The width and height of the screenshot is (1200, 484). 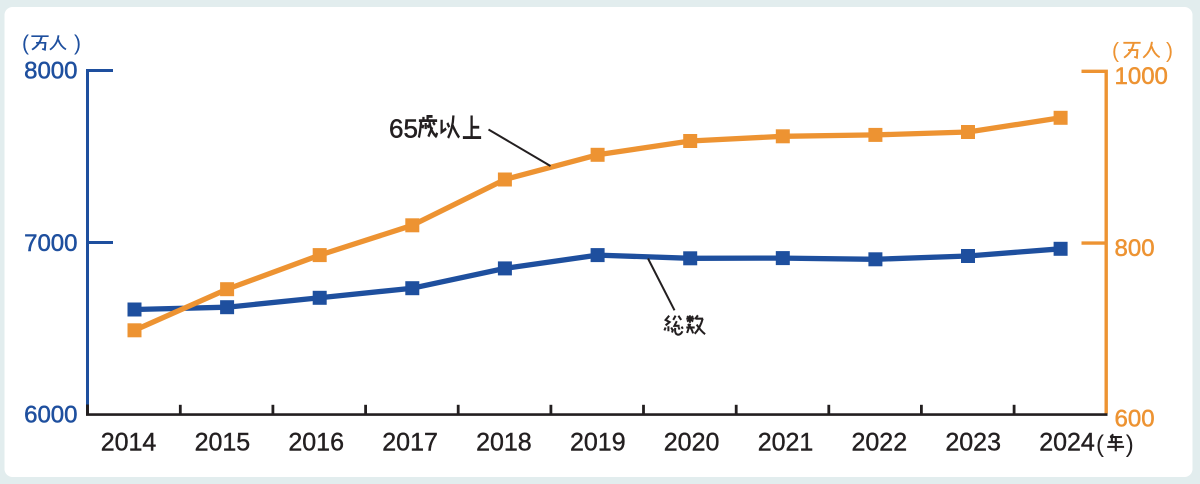 What do you see at coordinates (504, 443) in the screenshot?
I see `svg-text: 2018` at bounding box center [504, 443].